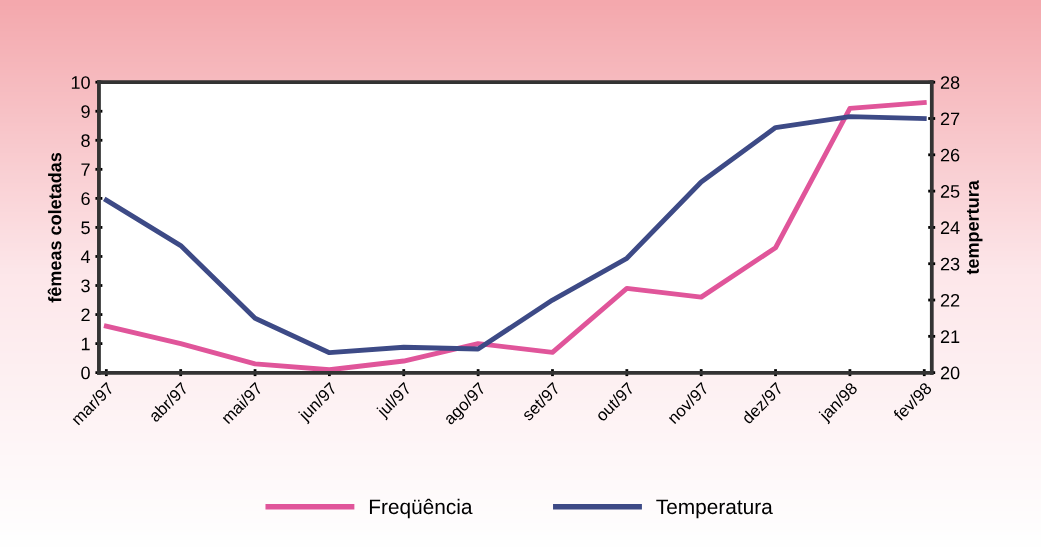 Image resolution: width=1041 pixels, height=548 pixels. Describe the element at coordinates (950, 336) in the screenshot. I see `y2-tick-label: 21` at that location.